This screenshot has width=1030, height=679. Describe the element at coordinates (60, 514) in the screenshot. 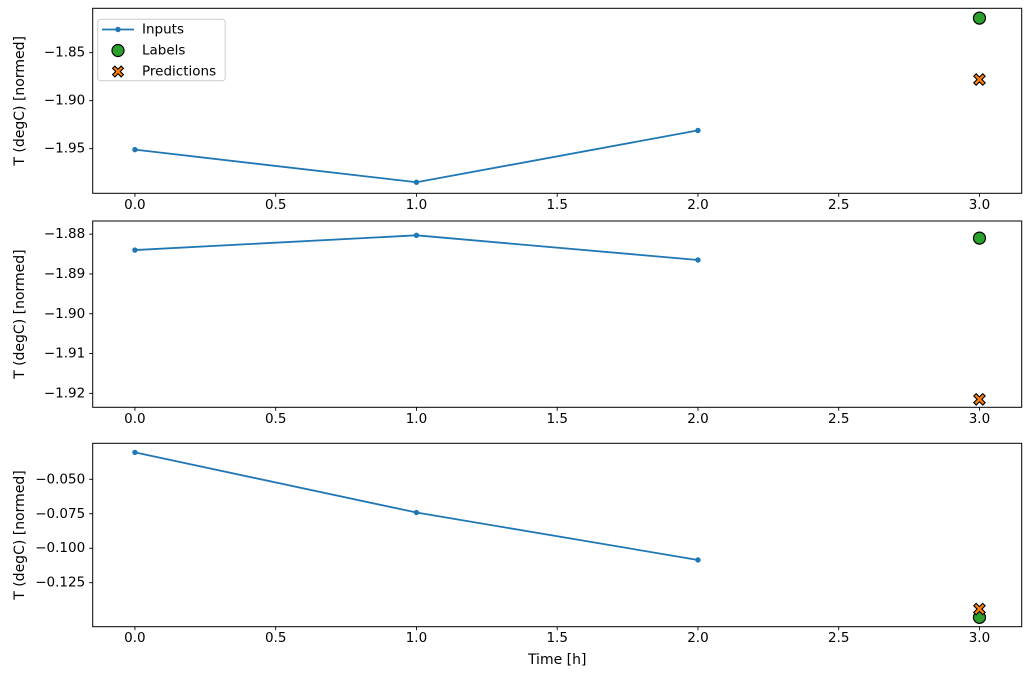

I see `y-tick-label: −0.075` at that location.